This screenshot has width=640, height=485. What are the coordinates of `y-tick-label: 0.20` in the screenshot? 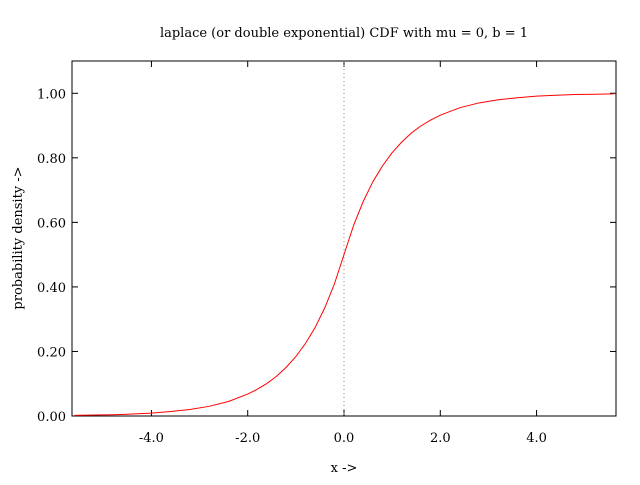 It's located at (51, 352).